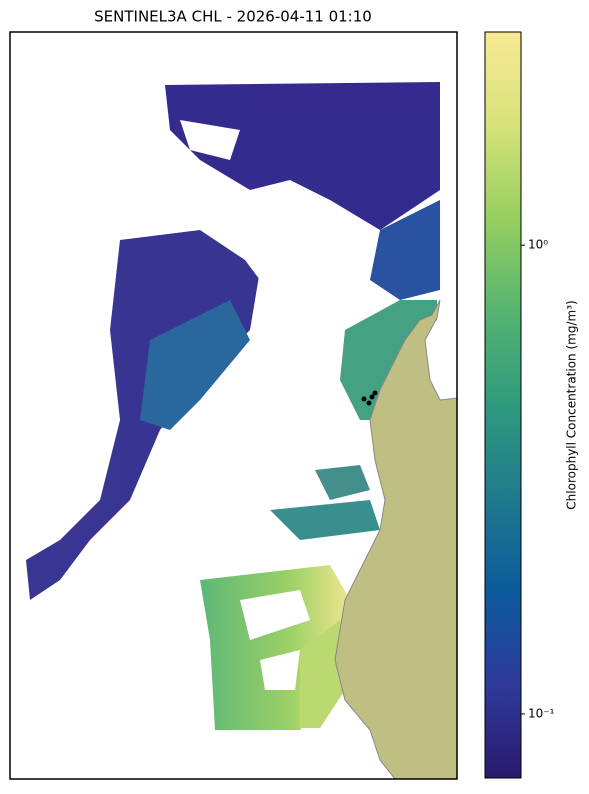 The height and width of the screenshot is (794, 589). I want to click on sample-points, so click(369, 398).